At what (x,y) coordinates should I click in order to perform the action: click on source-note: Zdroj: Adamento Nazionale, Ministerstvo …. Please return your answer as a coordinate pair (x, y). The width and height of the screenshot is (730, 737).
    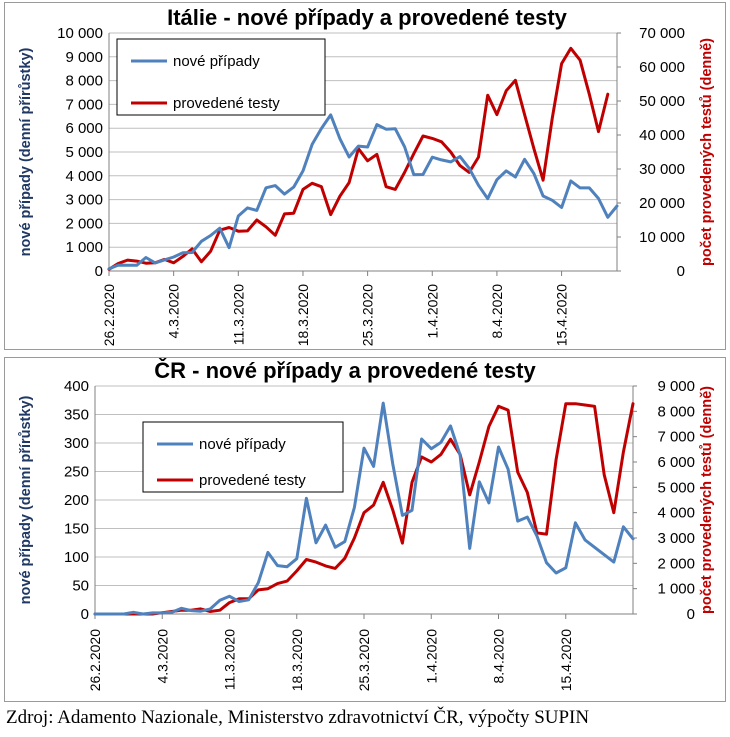
    Looking at the image, I should click on (298, 717).